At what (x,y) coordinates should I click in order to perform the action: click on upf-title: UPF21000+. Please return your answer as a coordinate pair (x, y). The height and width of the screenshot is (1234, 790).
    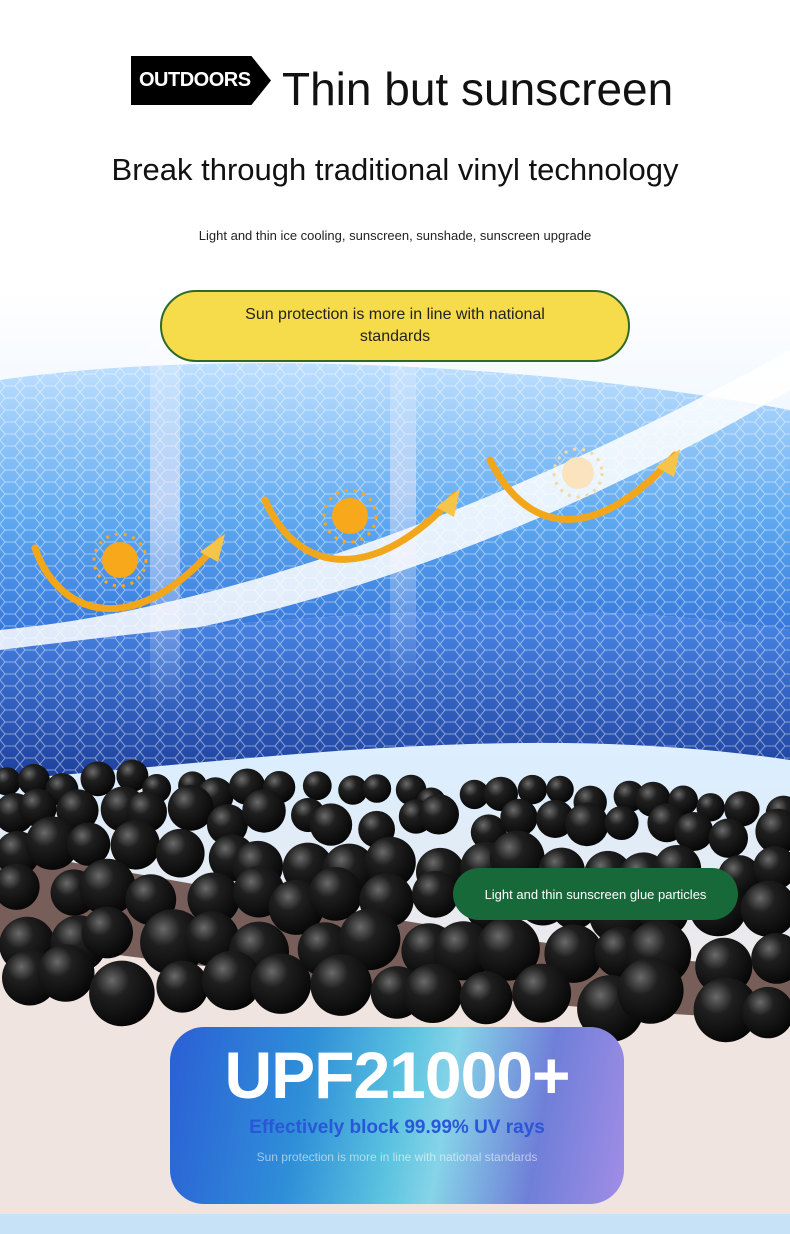
    Looking at the image, I should click on (397, 1075).